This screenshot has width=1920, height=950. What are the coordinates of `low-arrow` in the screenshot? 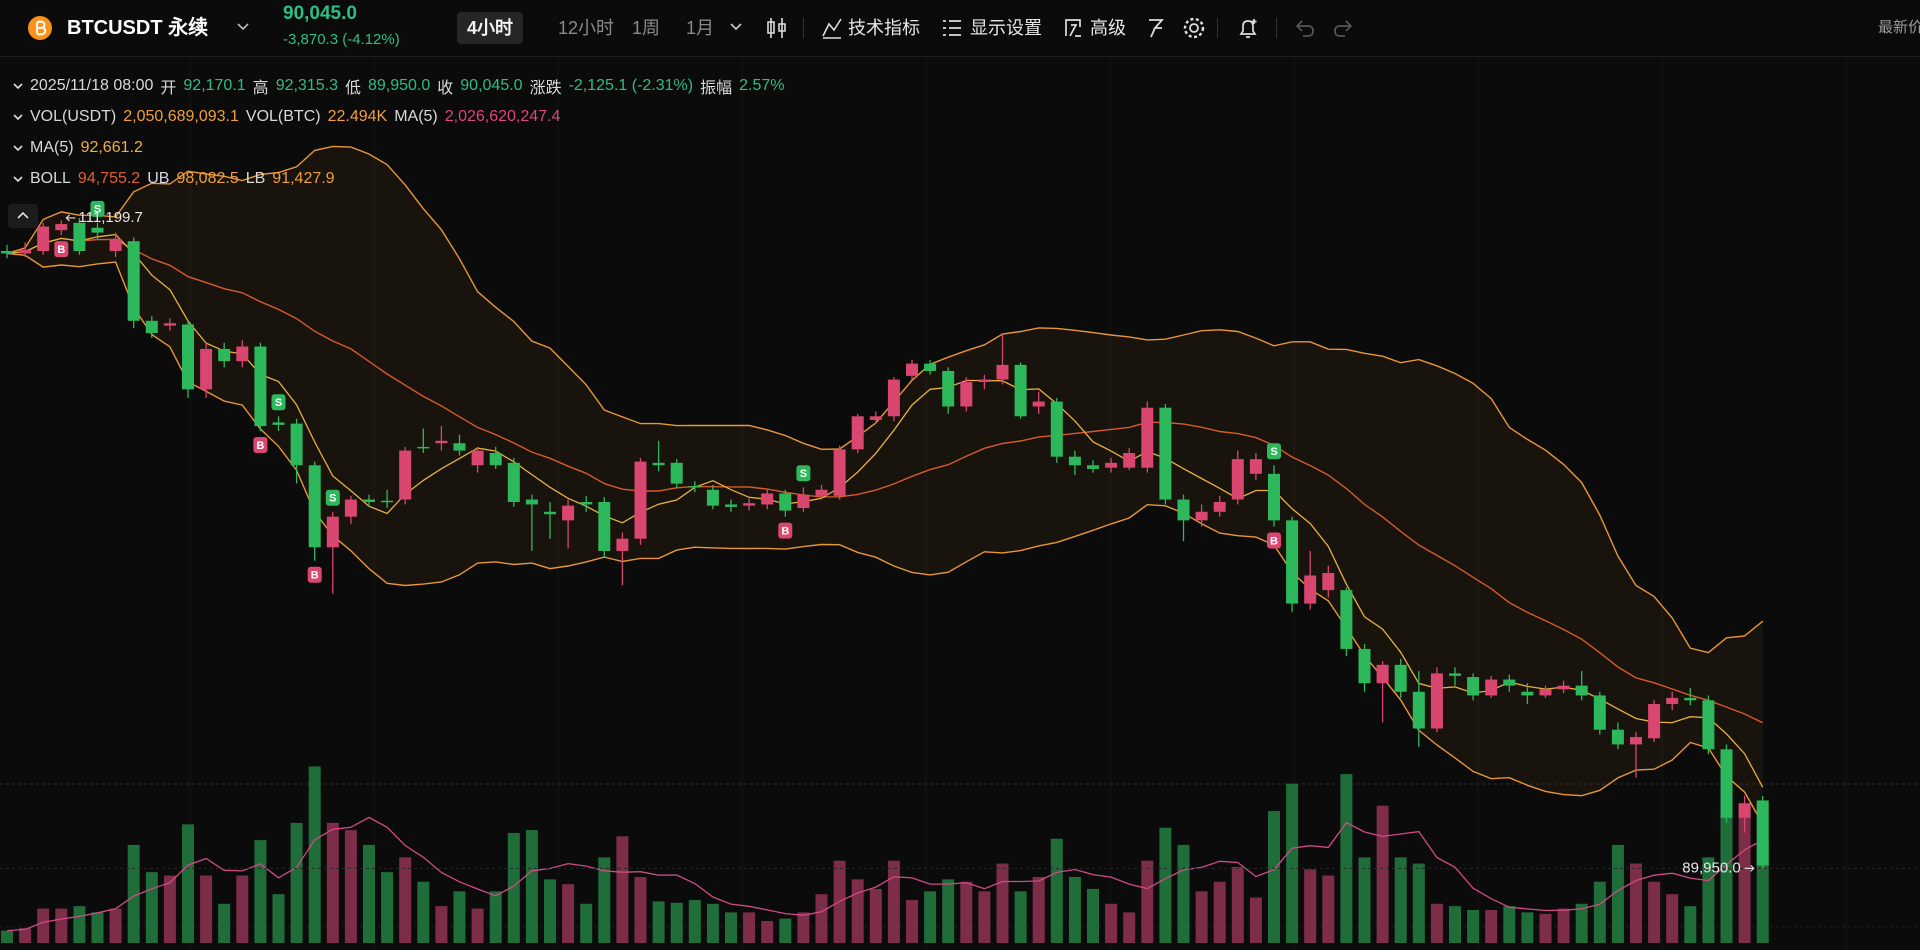 It's located at (1749, 868).